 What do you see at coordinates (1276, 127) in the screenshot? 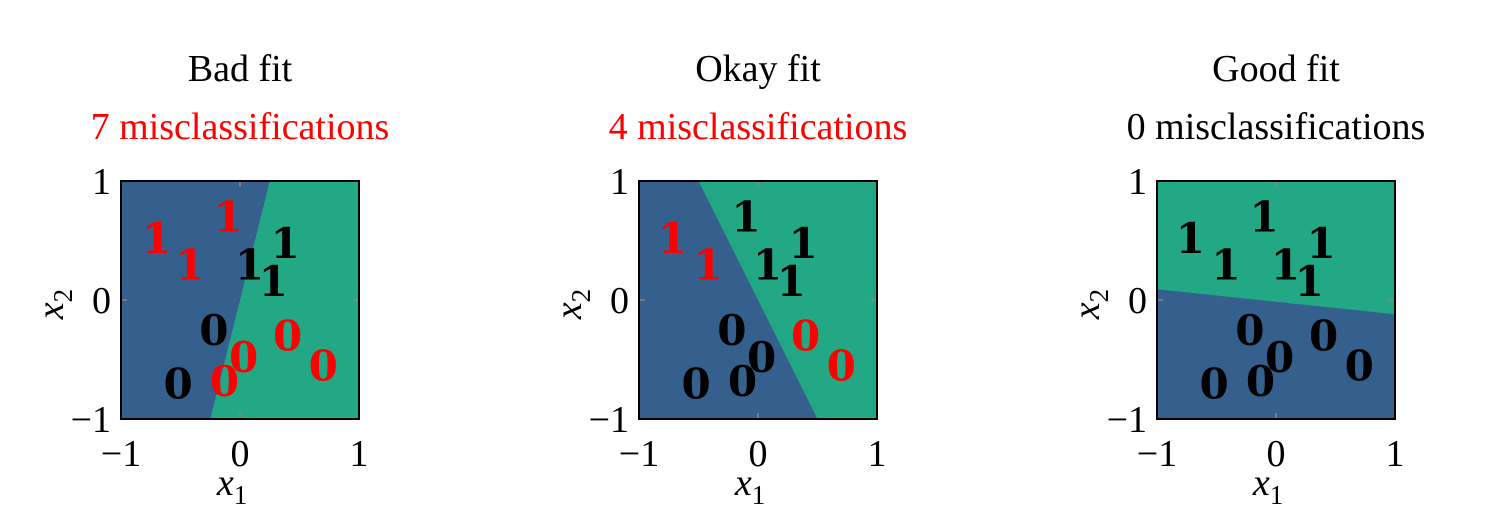
I see `misclassification-count: 0 misclassifications` at bounding box center [1276, 127].